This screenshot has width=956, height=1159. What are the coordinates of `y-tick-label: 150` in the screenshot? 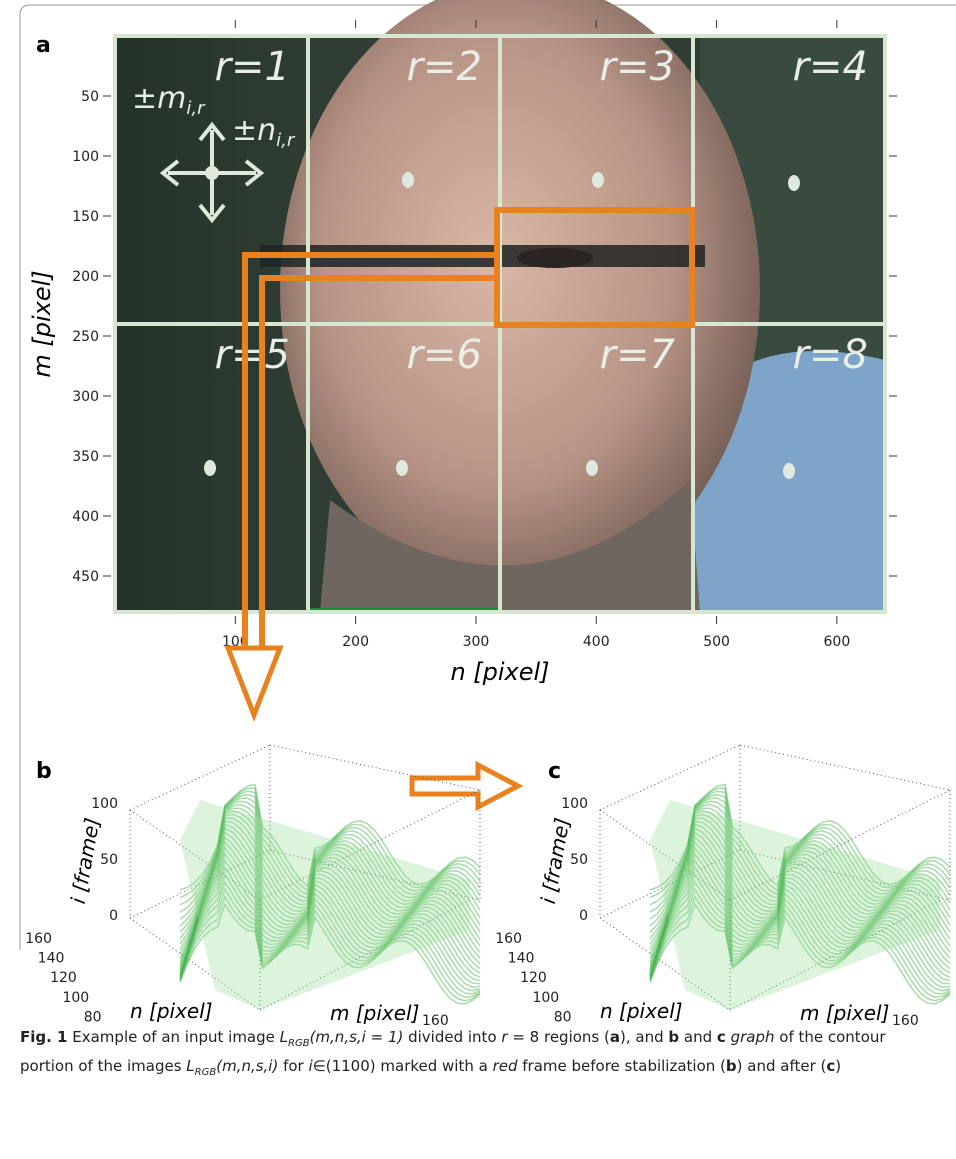 It's located at (85, 217).